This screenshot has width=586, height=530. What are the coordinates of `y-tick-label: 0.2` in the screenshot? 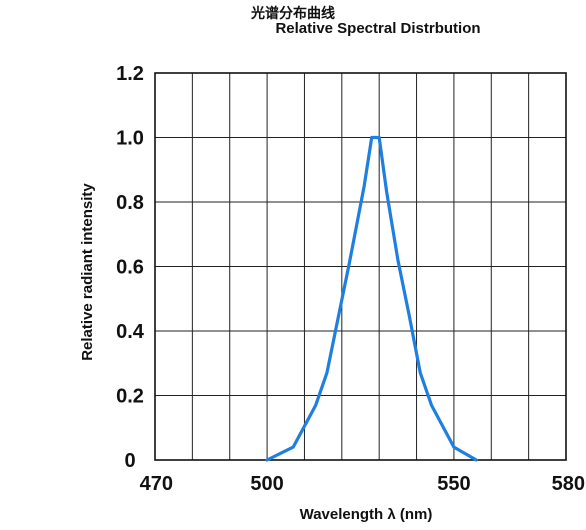 It's located at (130, 397).